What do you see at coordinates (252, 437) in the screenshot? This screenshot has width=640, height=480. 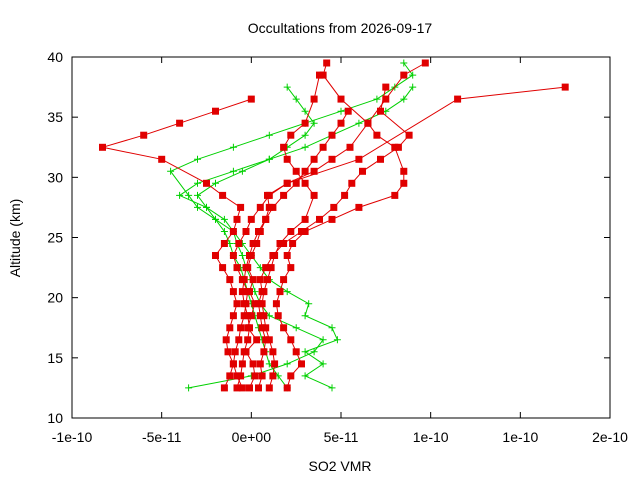 I see `x-tick-label: 0e+00` at bounding box center [252, 437].